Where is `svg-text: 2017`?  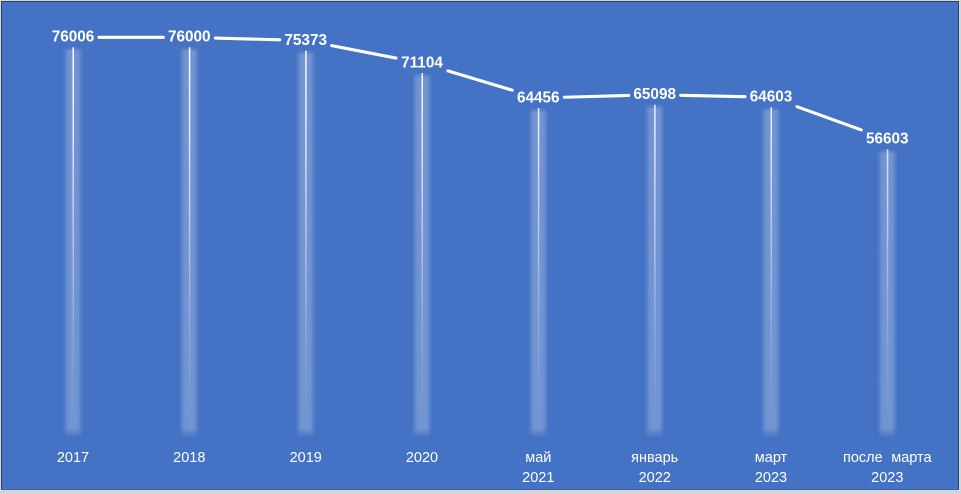
svg-text: 2017 is located at coordinates (73, 458).